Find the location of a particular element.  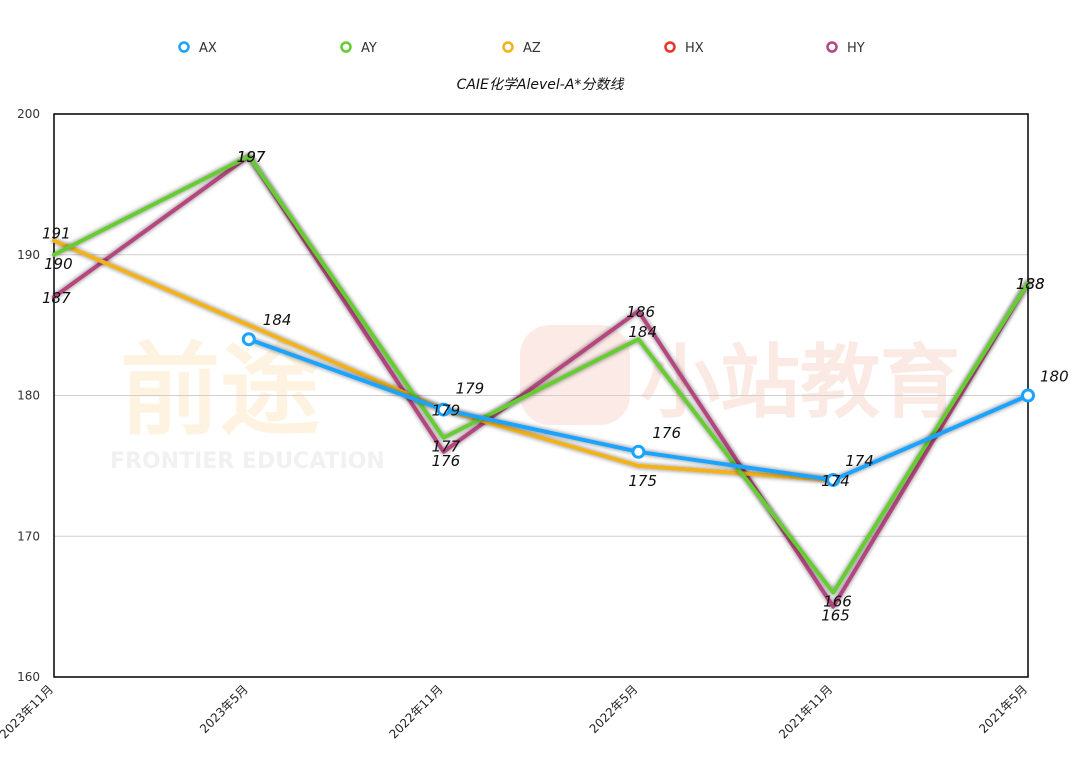

data-label-az: 179 is located at coordinates (446, 411).